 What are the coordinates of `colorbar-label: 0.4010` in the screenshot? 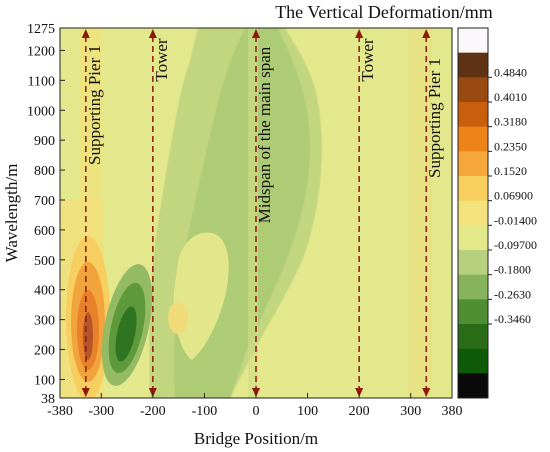 It's located at (510, 97).